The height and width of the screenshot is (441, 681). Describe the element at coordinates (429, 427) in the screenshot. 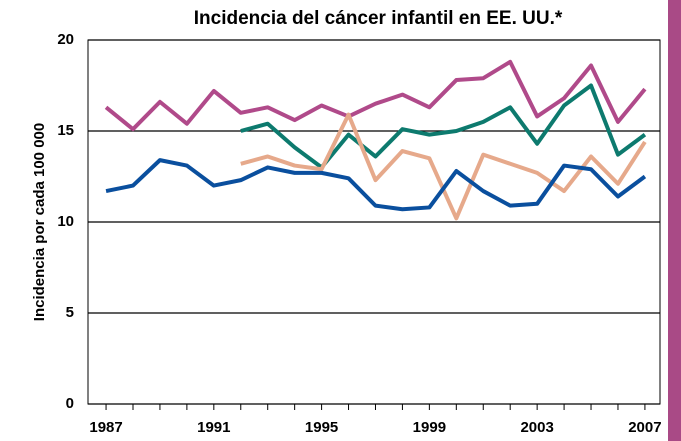

I see `x-tick-label: 1999` at that location.